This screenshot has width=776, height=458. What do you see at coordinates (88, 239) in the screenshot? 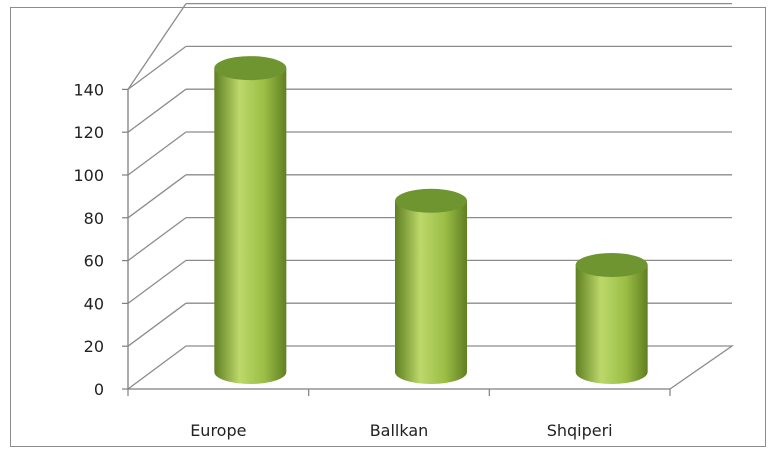
I see `y-tick-labels: 0 20 40 60 80 100 120 140` at bounding box center [88, 239].